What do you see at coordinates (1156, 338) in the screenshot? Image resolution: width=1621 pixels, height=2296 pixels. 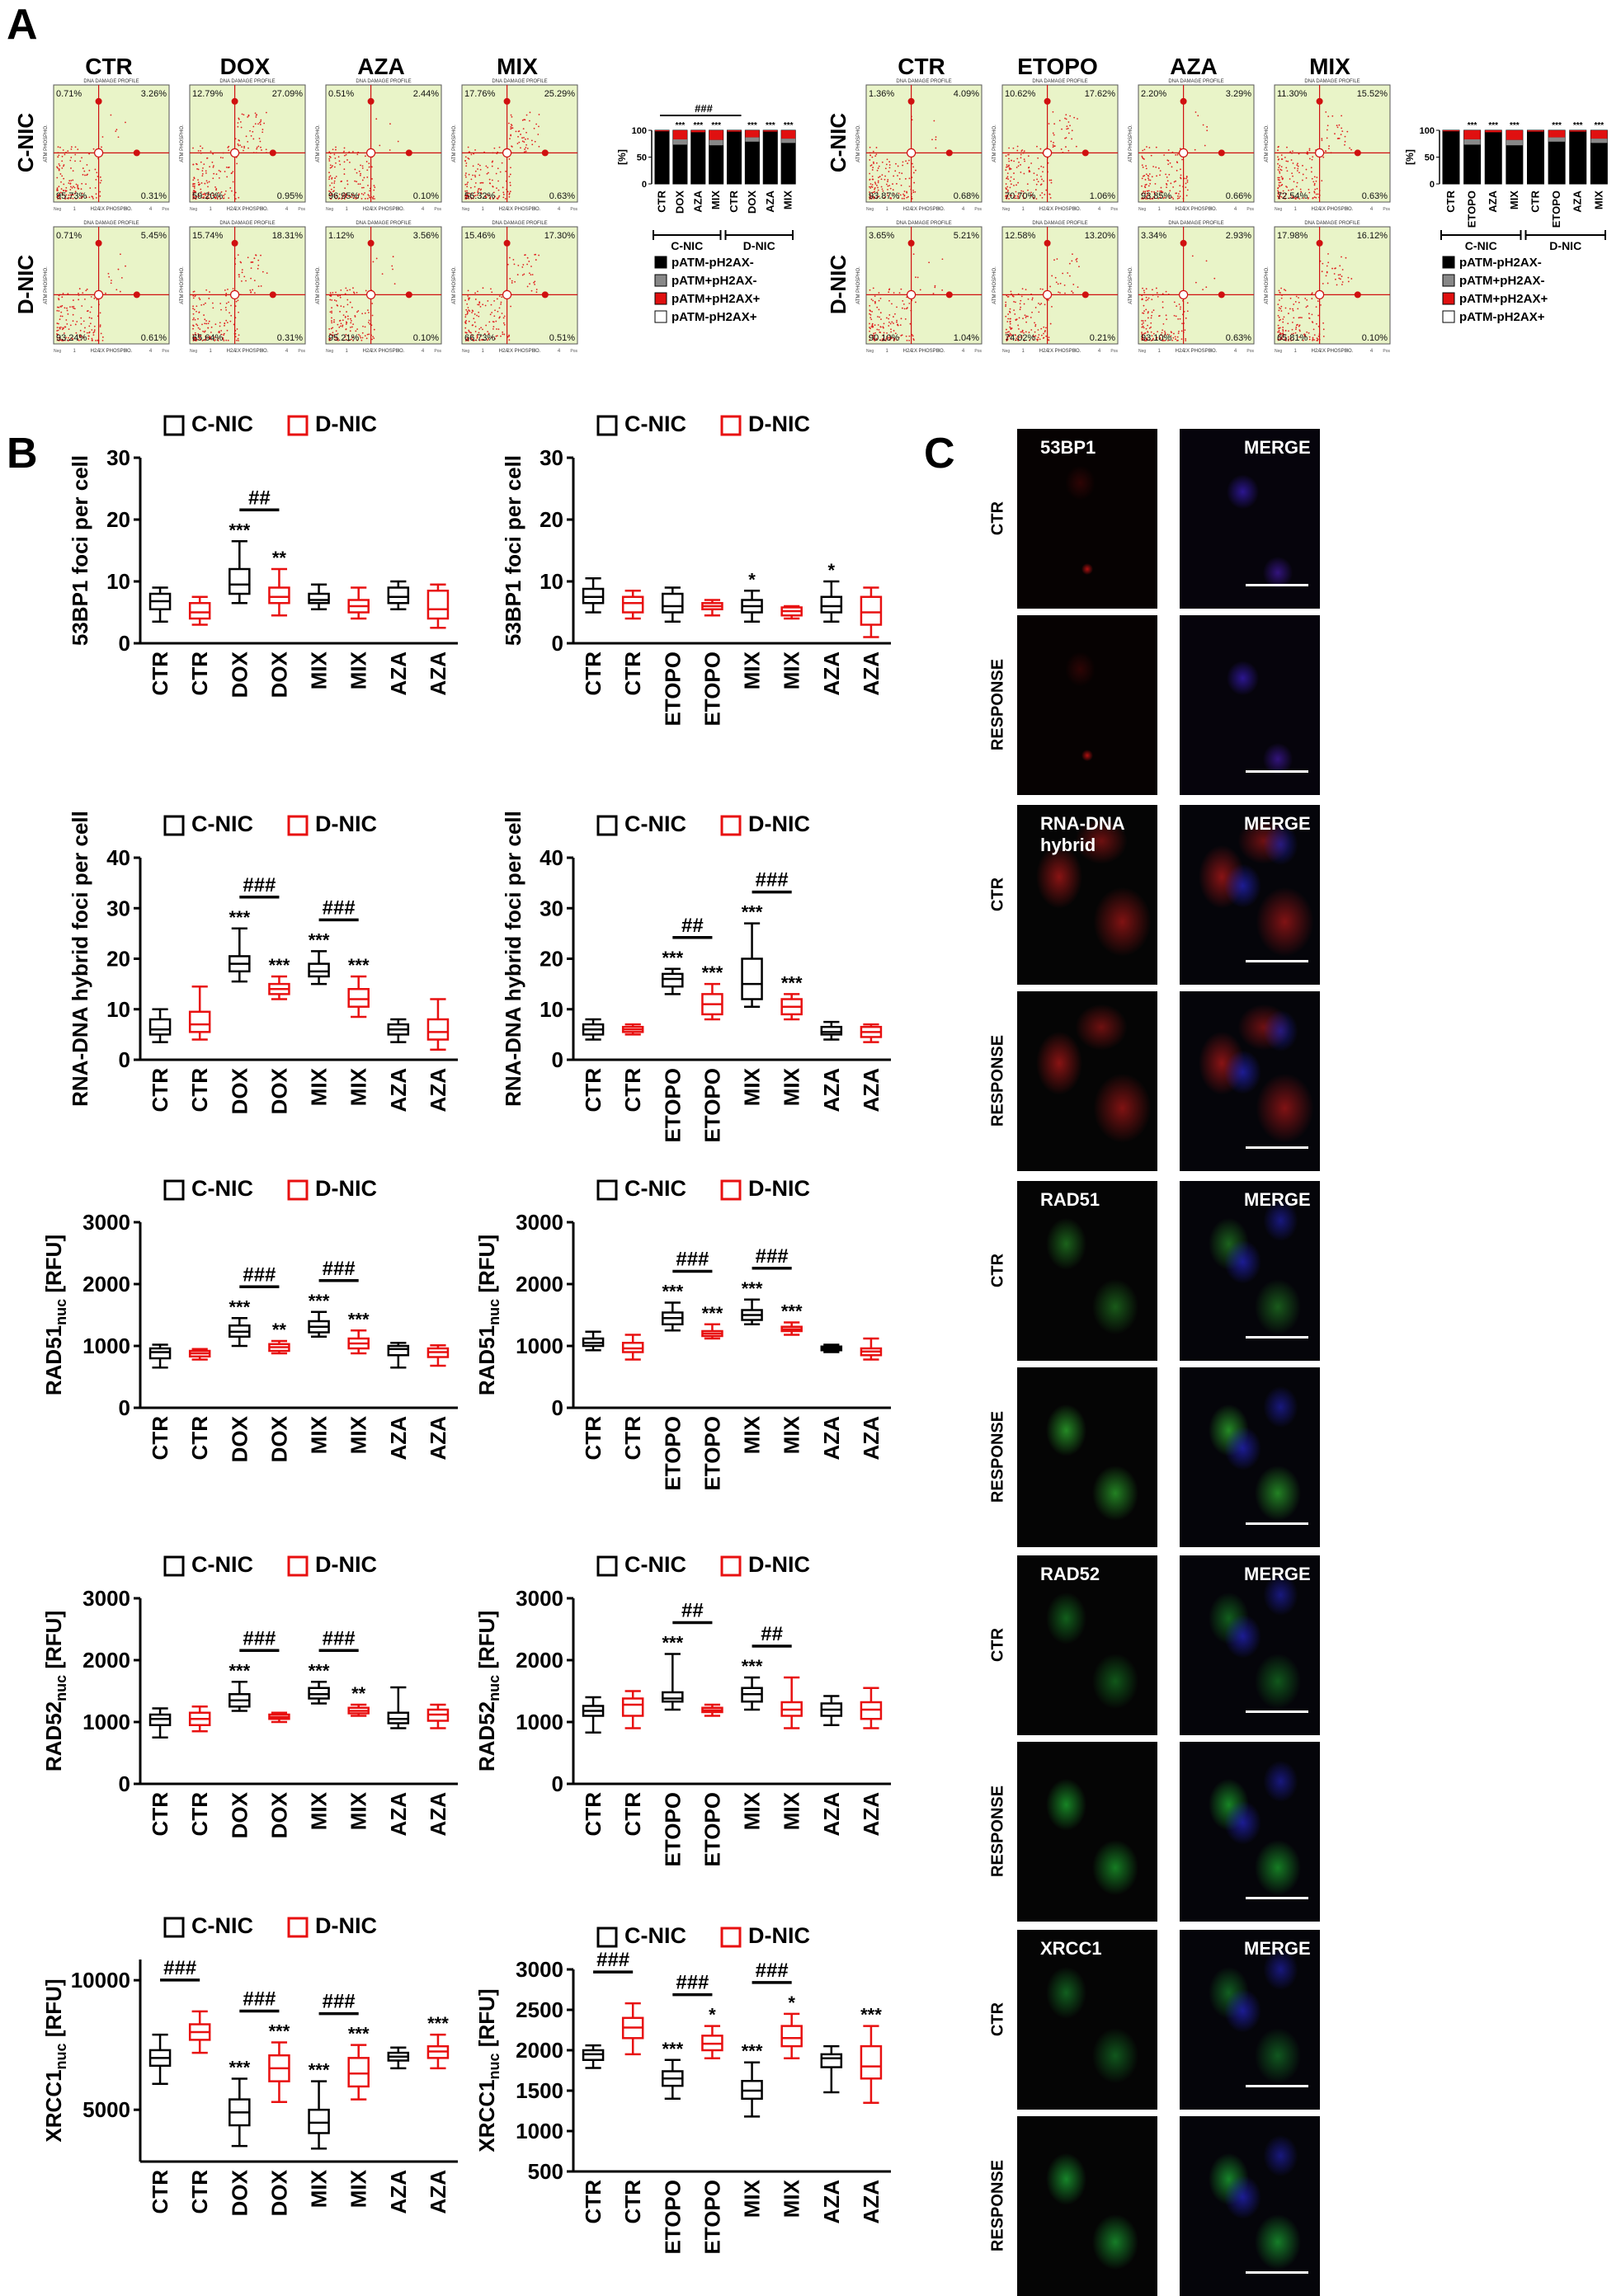 I see `quadrant-ll: 93.10%` at bounding box center [1156, 338].